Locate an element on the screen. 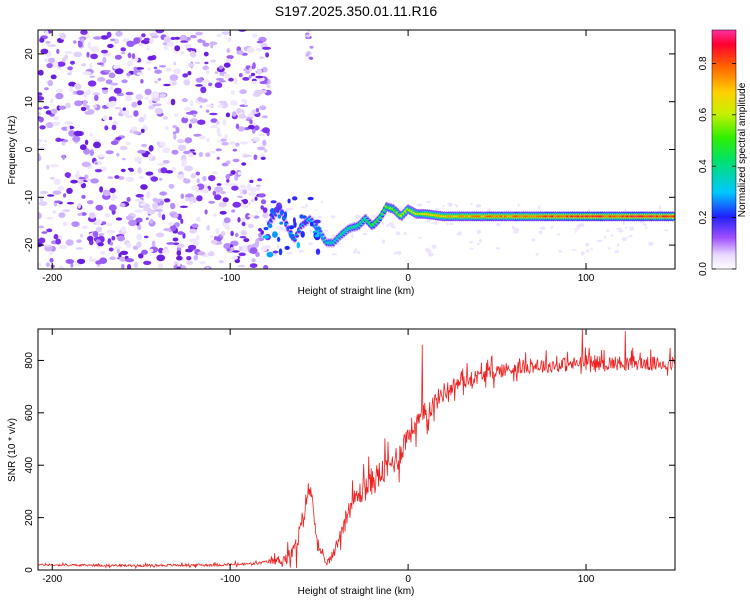 The image size is (750, 600). snr-ylabel: SNR (10 * v/v) is located at coordinates (12, 450).